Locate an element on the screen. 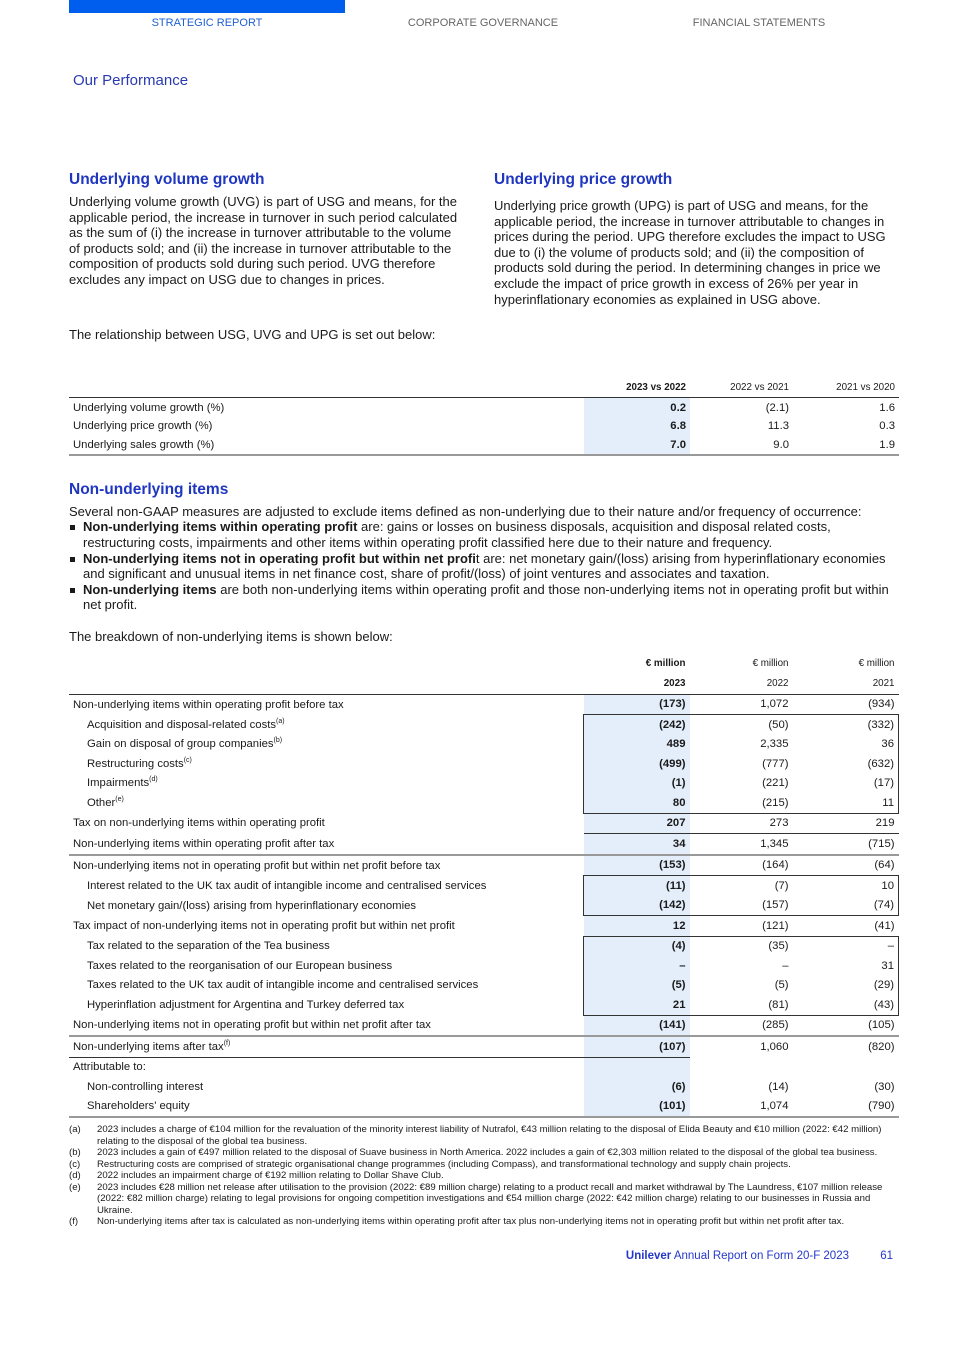  row-label: Underlying volume growth (%) is located at coordinates (149, 407).